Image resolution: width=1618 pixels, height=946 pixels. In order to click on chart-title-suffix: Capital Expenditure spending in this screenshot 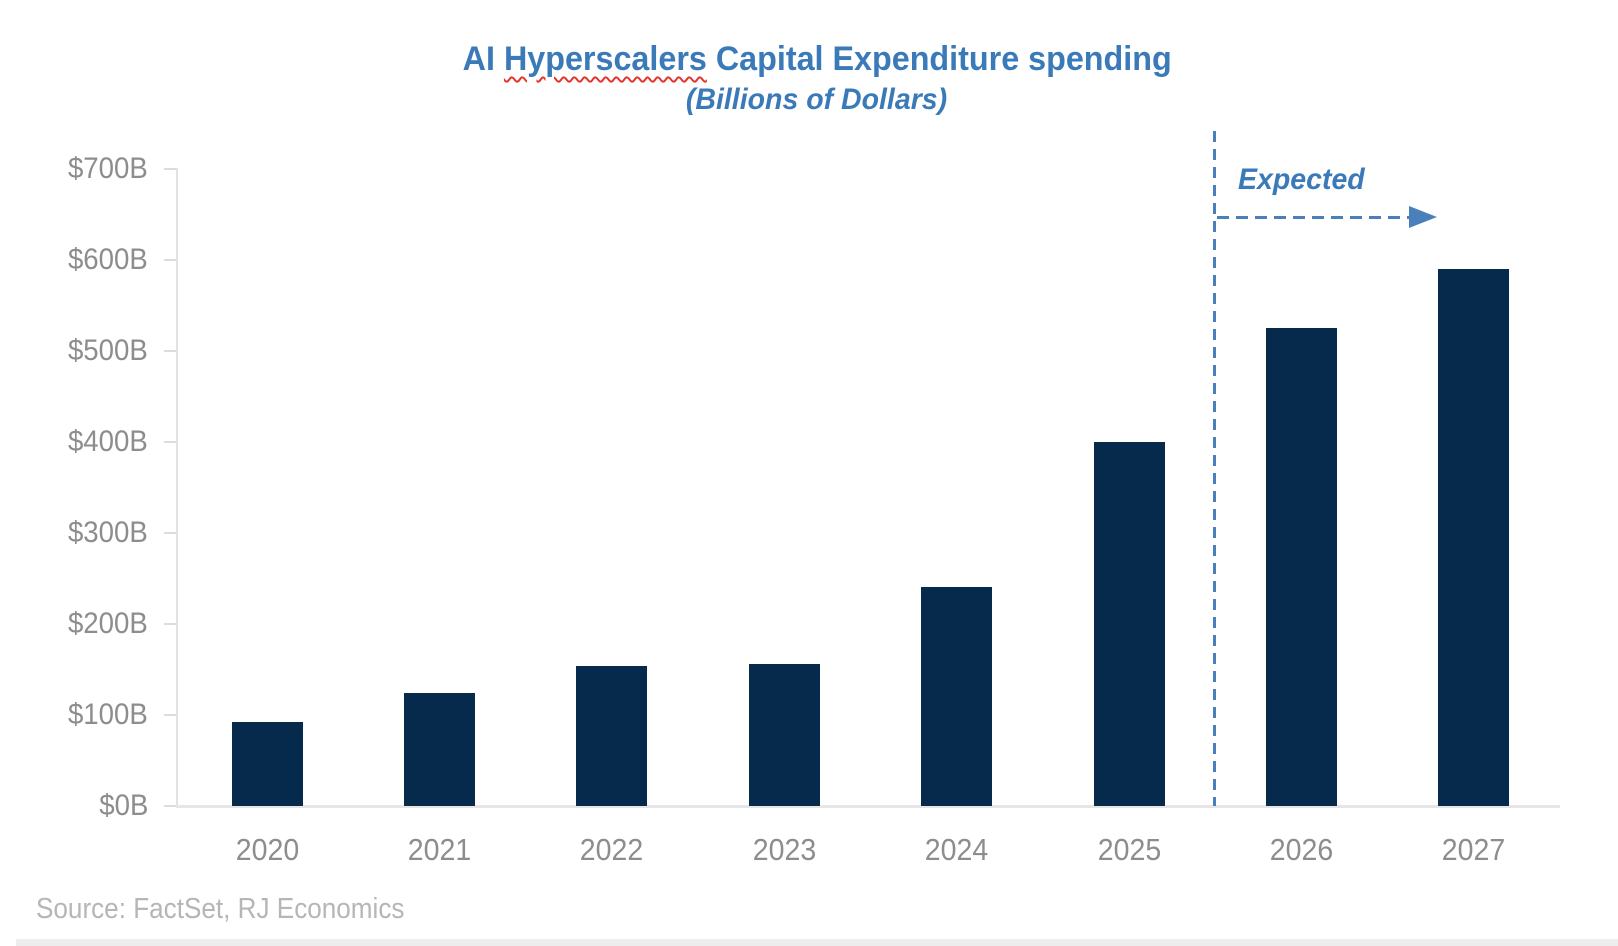, I will do `click(939, 59)`.